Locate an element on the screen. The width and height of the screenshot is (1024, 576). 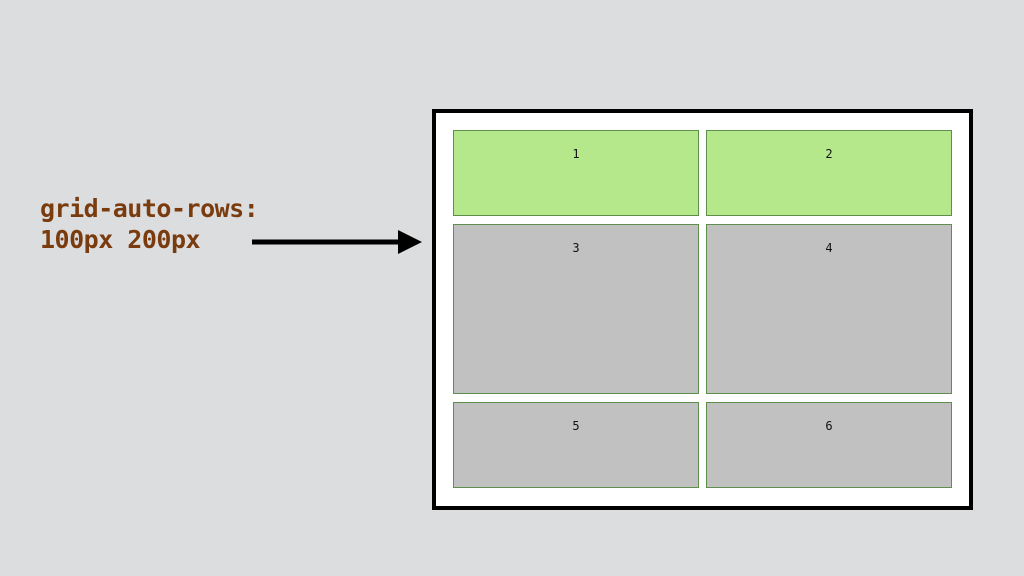
css-property-line-1: grid-auto-rows: is located at coordinates (149, 208).